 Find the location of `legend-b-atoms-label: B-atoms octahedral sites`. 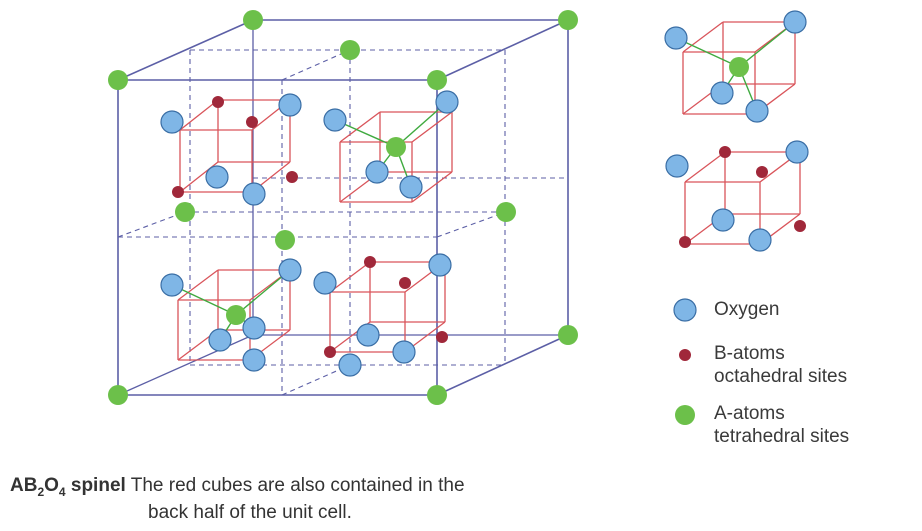

legend-b-atoms-label: B-atoms octahedral sites is located at coordinates (780, 365).